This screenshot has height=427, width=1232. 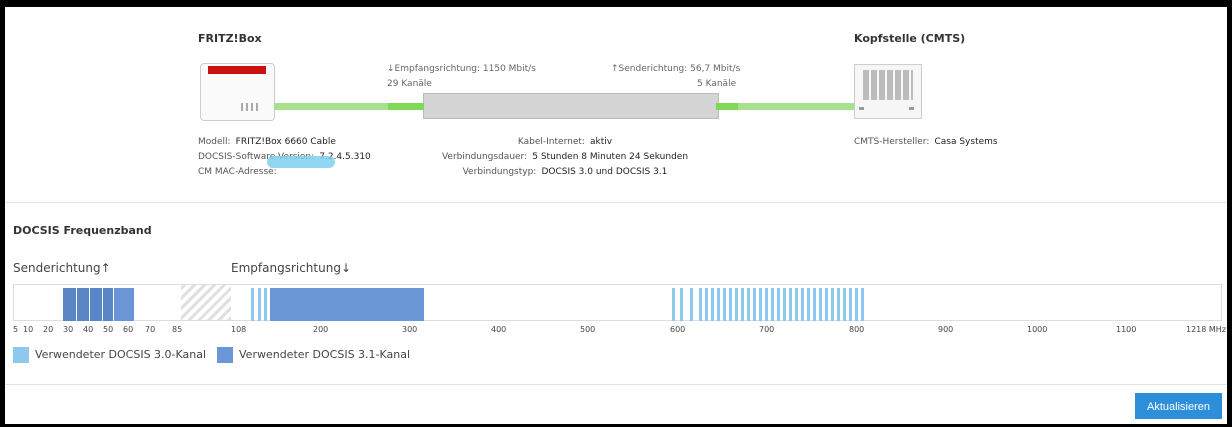 What do you see at coordinates (857, 329) in the screenshot?
I see `down-tick-label: 800` at bounding box center [857, 329].